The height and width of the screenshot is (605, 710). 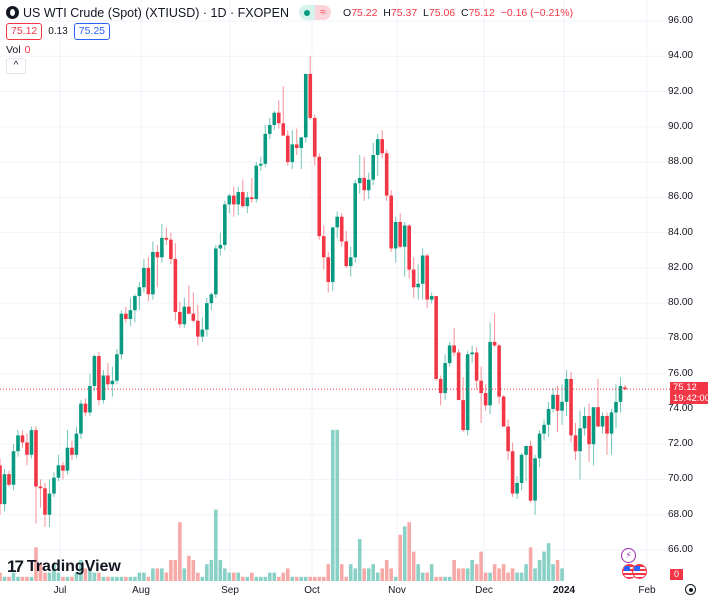 What do you see at coordinates (685, 387) in the screenshot?
I see `last-price-value: 75.12` at bounding box center [685, 387].